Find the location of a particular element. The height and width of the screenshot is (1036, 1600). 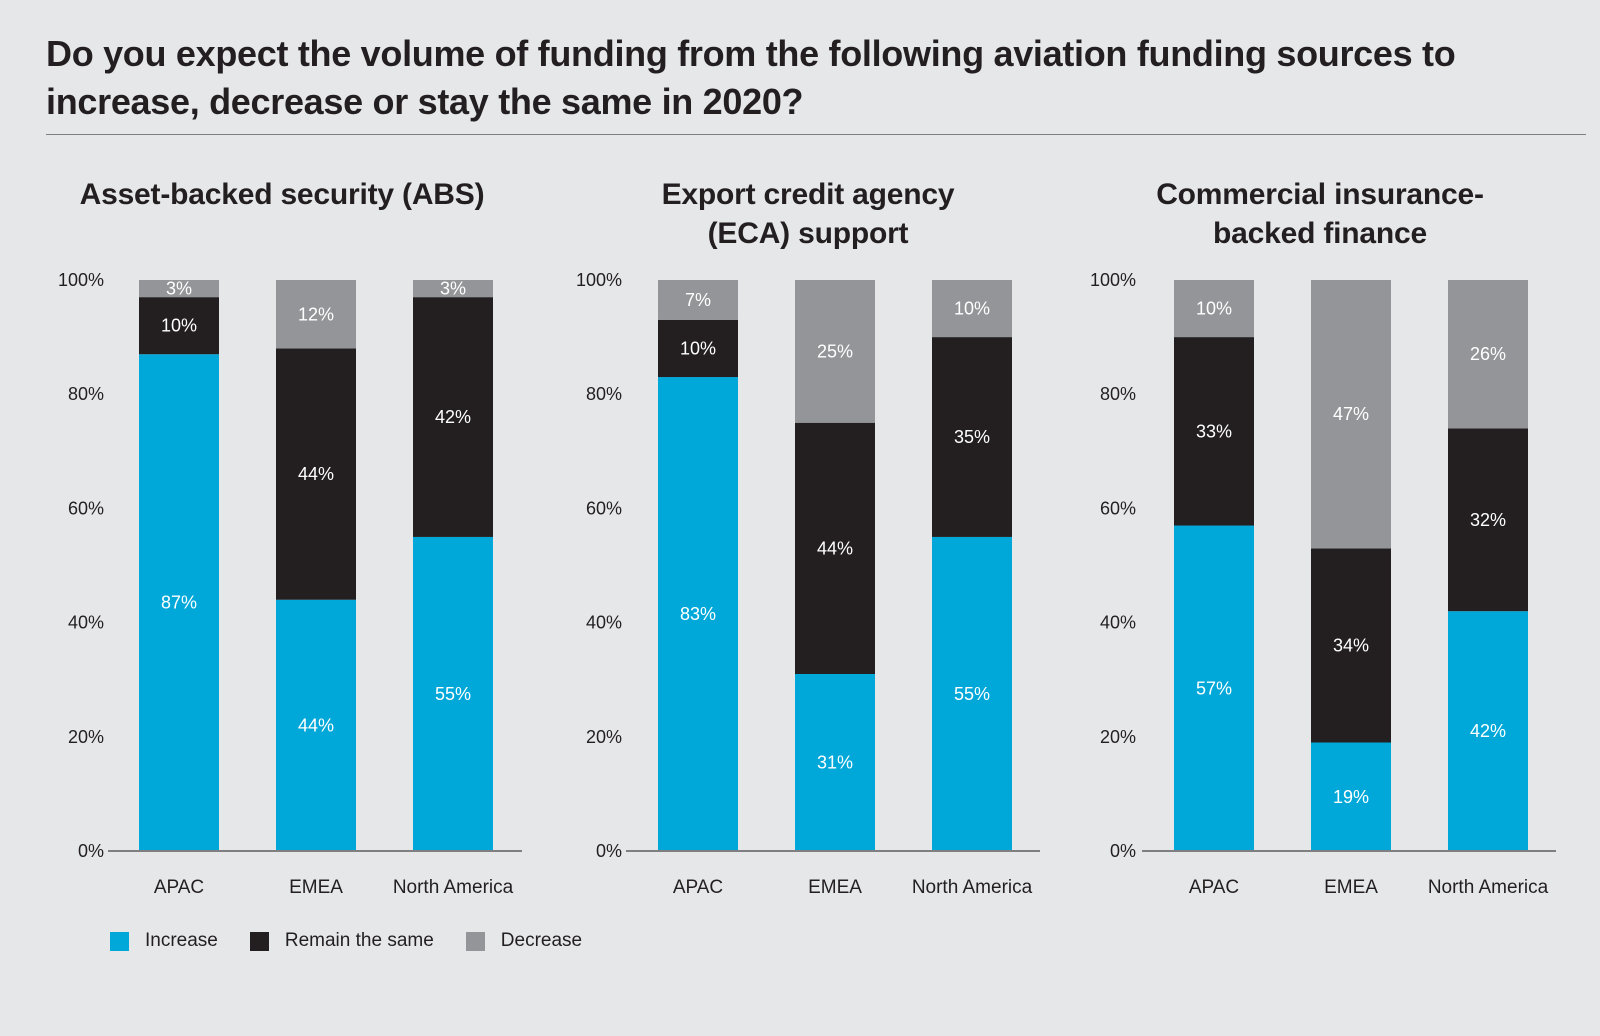

data-label: 34% is located at coordinates (1351, 645).